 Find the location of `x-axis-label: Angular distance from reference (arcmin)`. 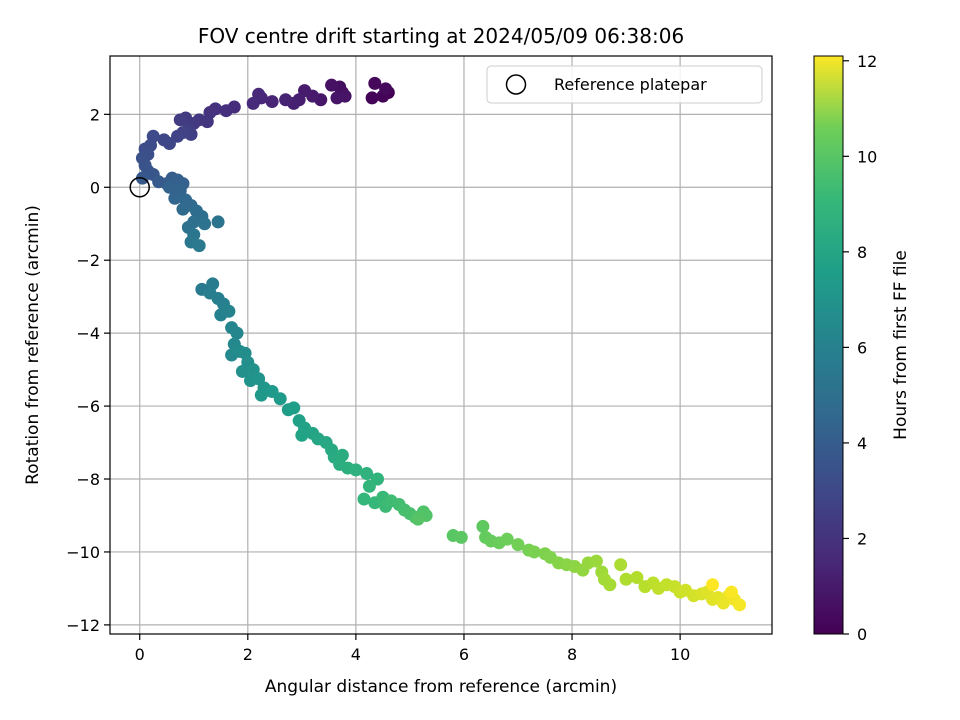

x-axis-label: Angular distance from reference (arcmin) is located at coordinates (441, 687).